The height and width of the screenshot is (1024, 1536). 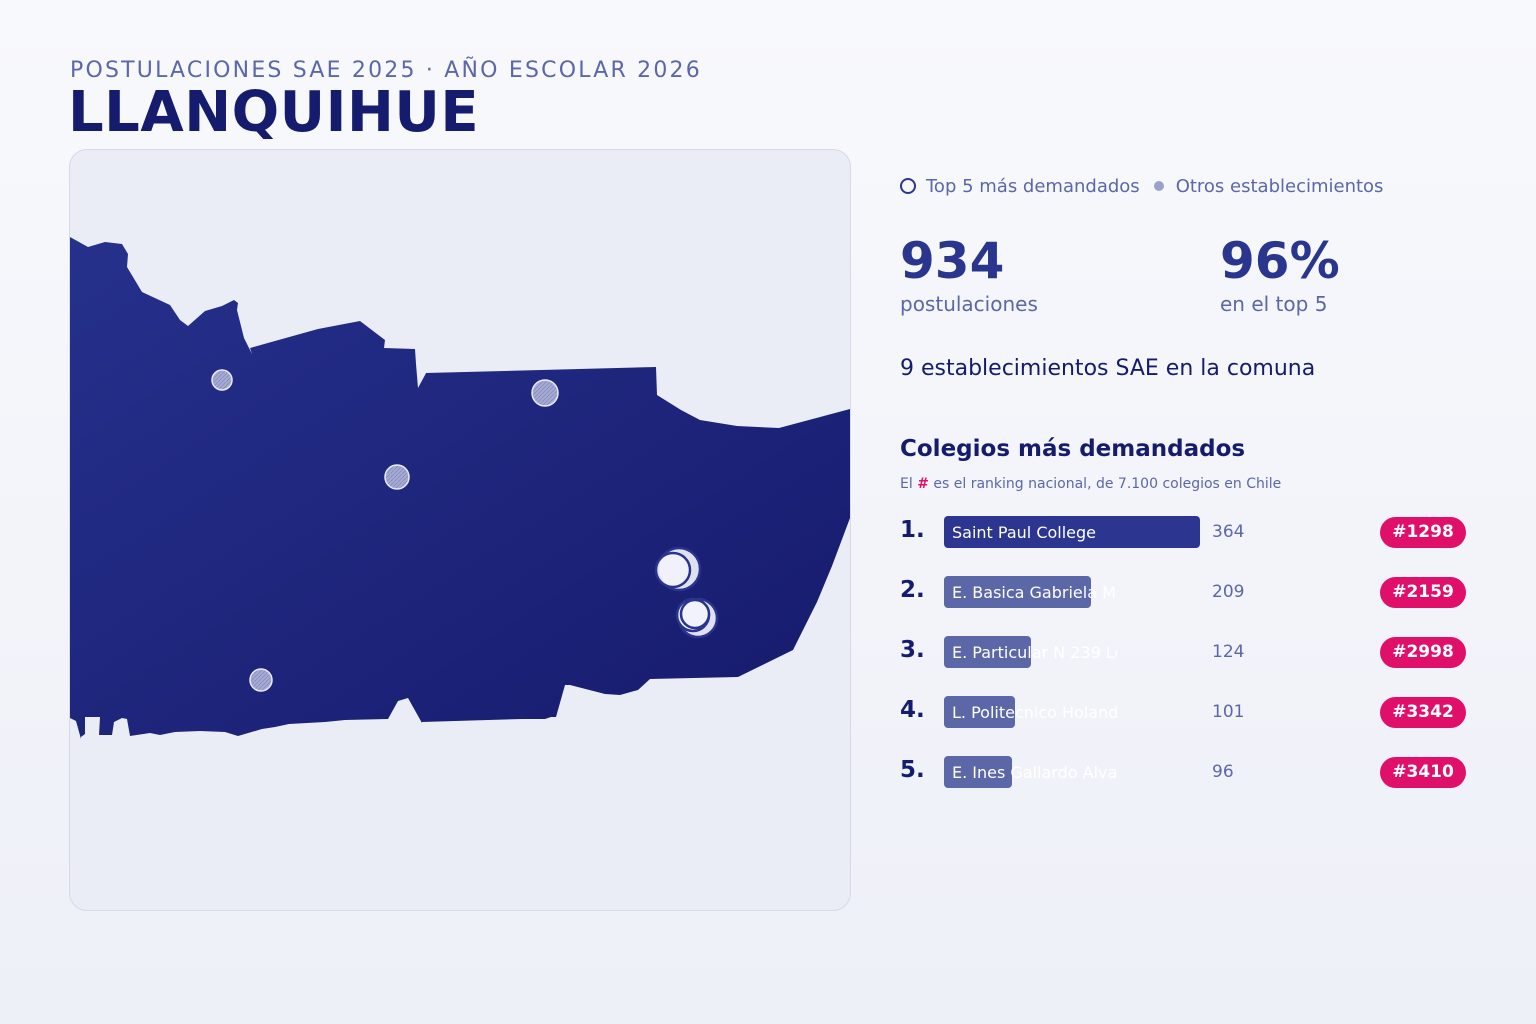 I want to click on legend-top5-label: Top 5 más demandados, so click(x=1033, y=186).